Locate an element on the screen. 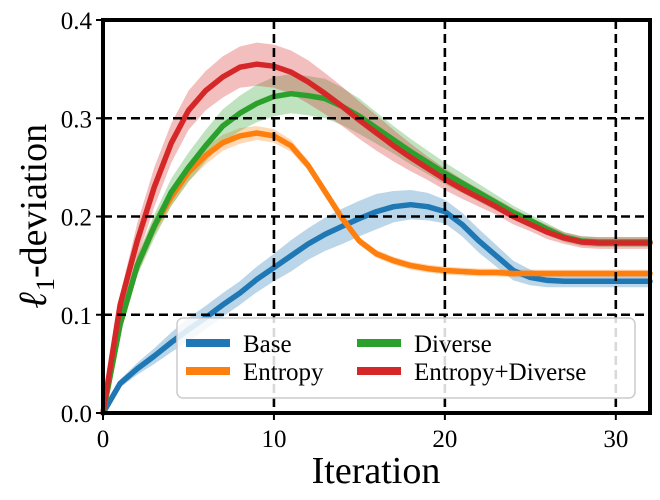 This screenshot has height=500, width=660. y-tick-label: 0.2 is located at coordinates (76, 218).